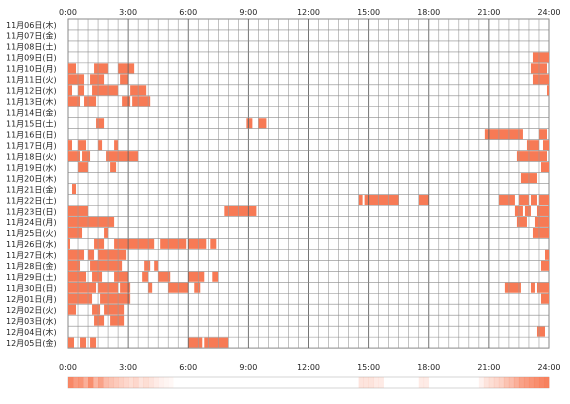  Describe the element at coordinates (31, 102) in the screenshot. I see `row-label: 11月13日(木)` at that location.